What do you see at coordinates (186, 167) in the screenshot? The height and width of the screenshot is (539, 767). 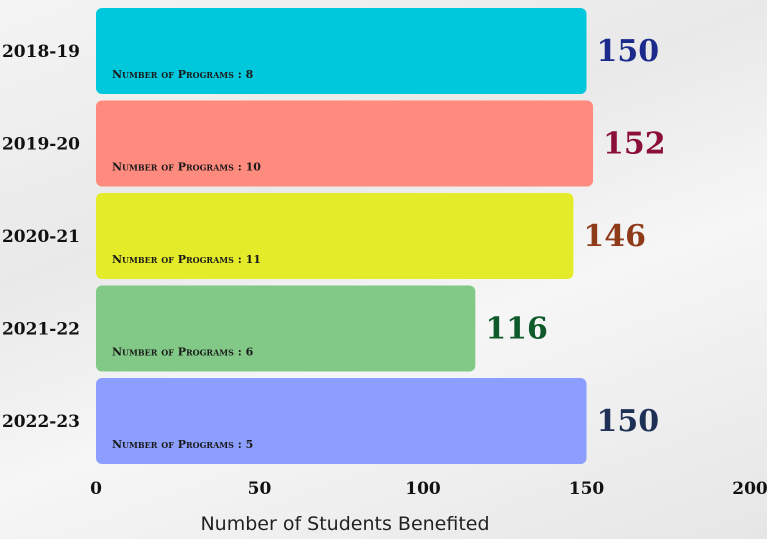 I see `programs-label: Number of Programs : 10` at bounding box center [186, 167].